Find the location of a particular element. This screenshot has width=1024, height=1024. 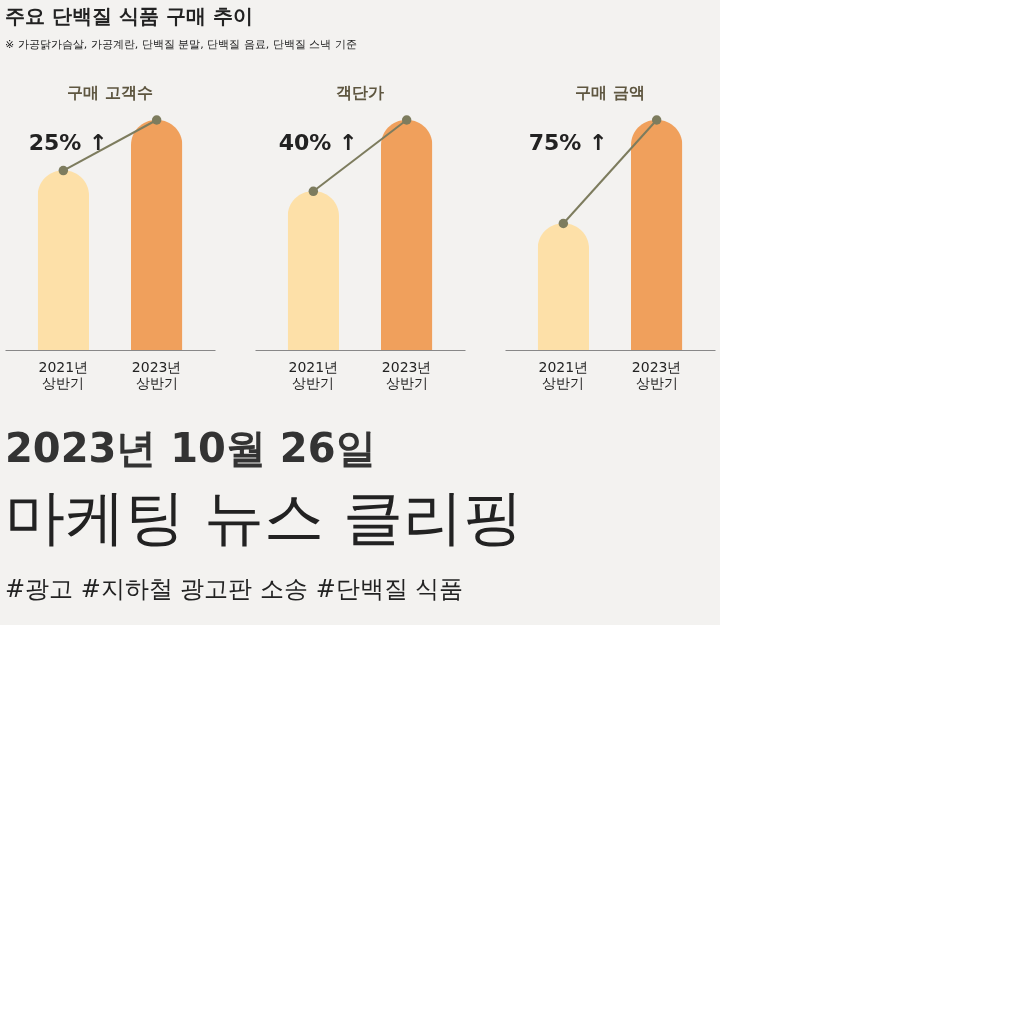

text: #광고 #지하철 광고판 소송 #단백질 식품 is located at coordinates (234, 589).